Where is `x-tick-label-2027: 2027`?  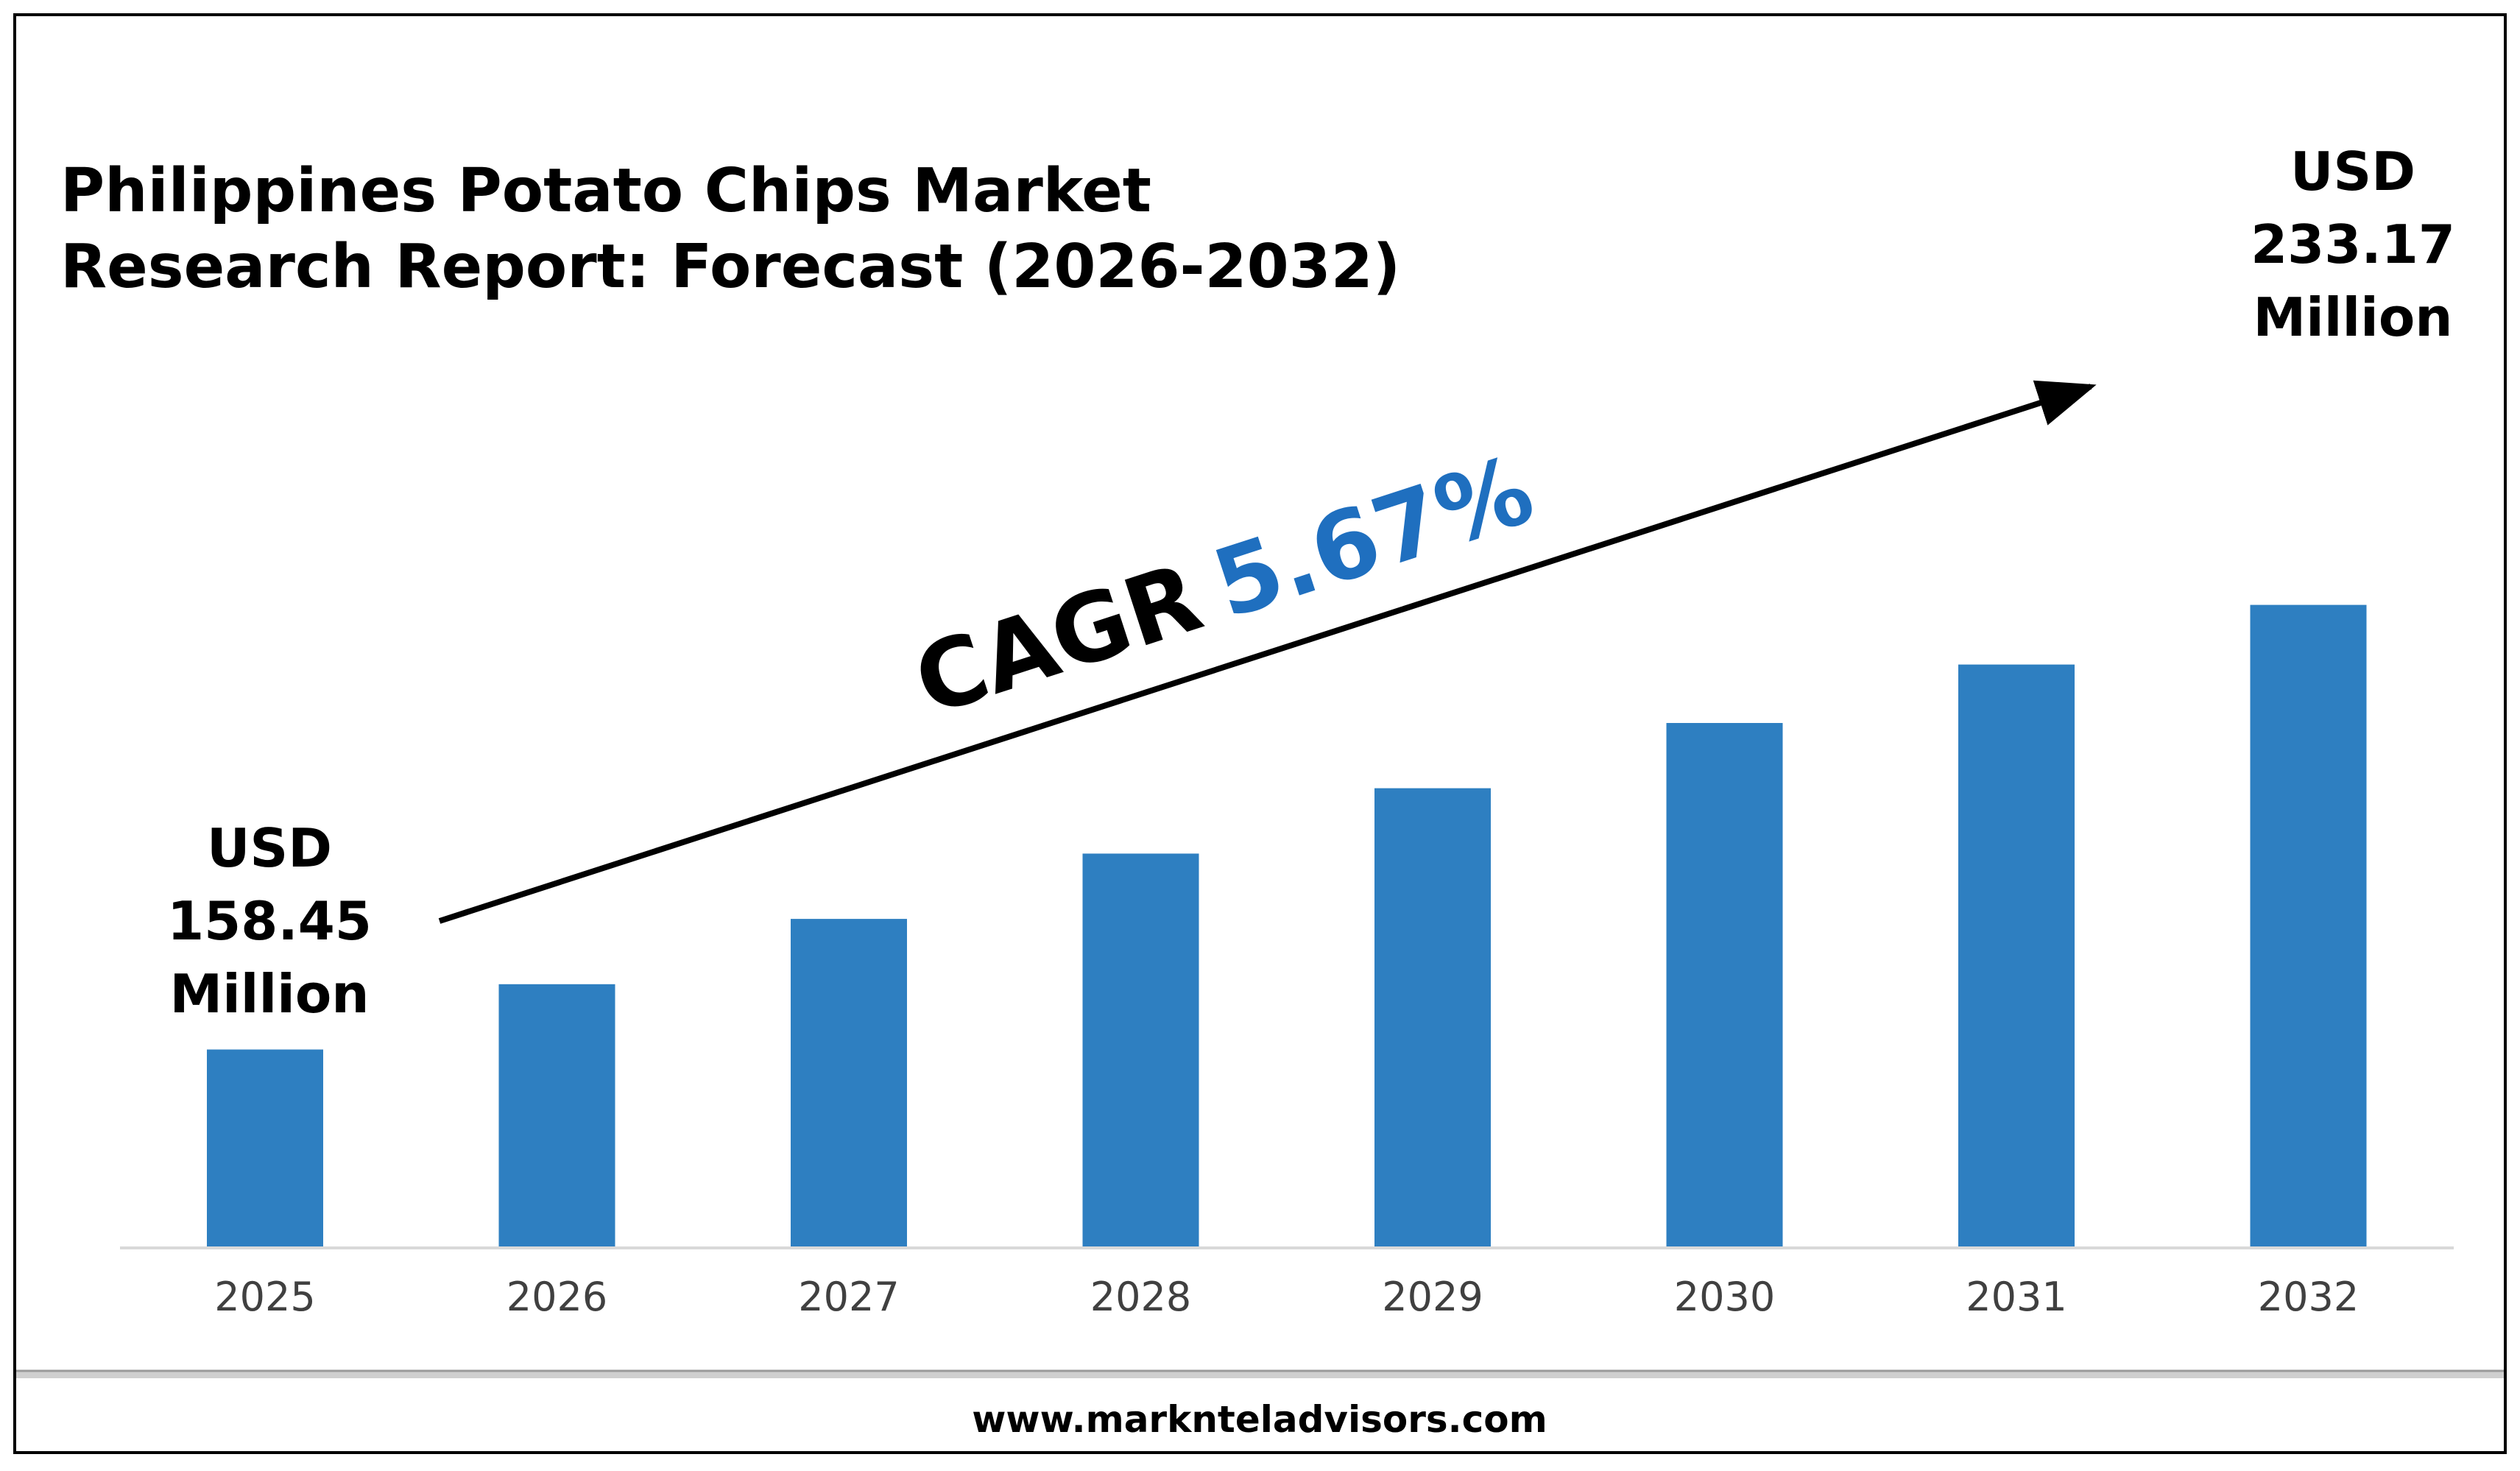 x-tick-label-2027: 2027 is located at coordinates (848, 1297).